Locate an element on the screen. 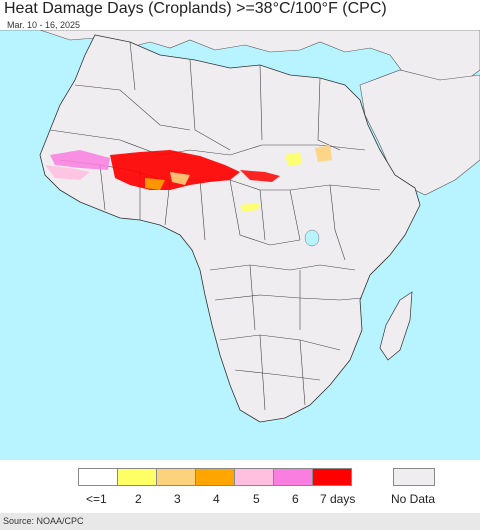  legend-label-2: 2 is located at coordinates (138, 499).